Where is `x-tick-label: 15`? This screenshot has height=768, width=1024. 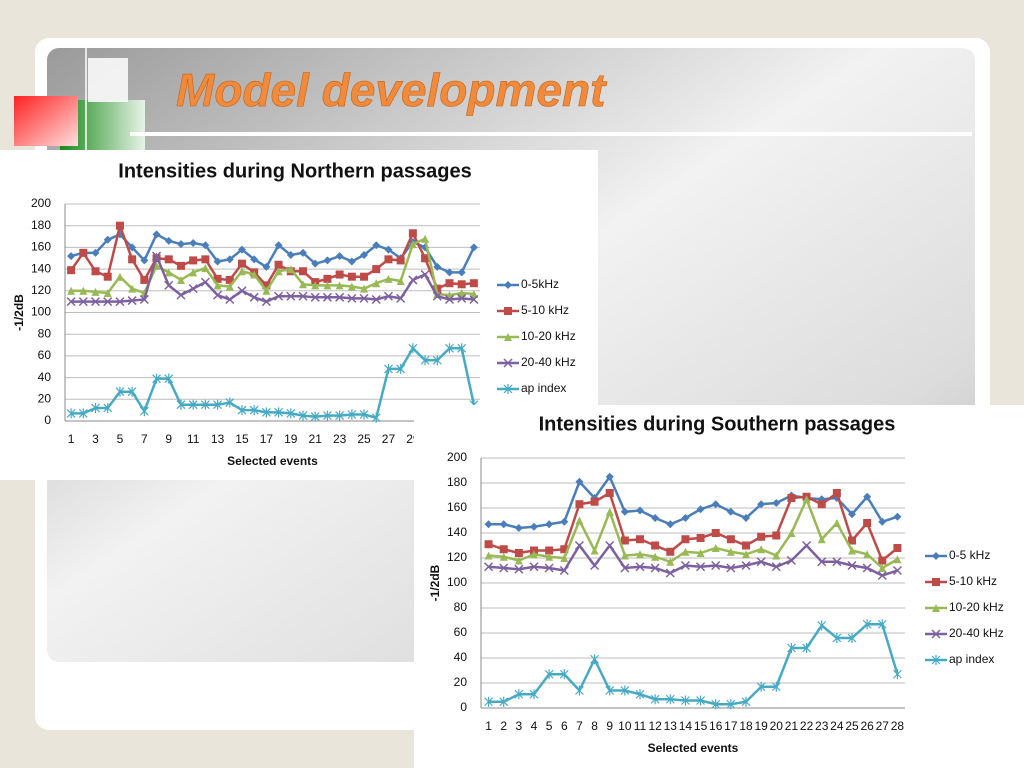 x-tick-label: 15 is located at coordinates (701, 726).